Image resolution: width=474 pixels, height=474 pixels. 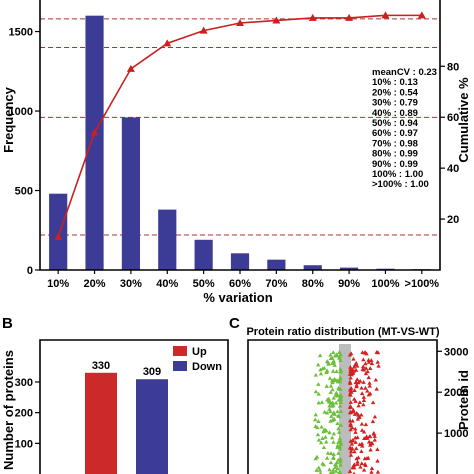 What do you see at coordinates (463, 120) in the screenshot?
I see `y2-axis-label: Cumulative %` at bounding box center [463, 120].